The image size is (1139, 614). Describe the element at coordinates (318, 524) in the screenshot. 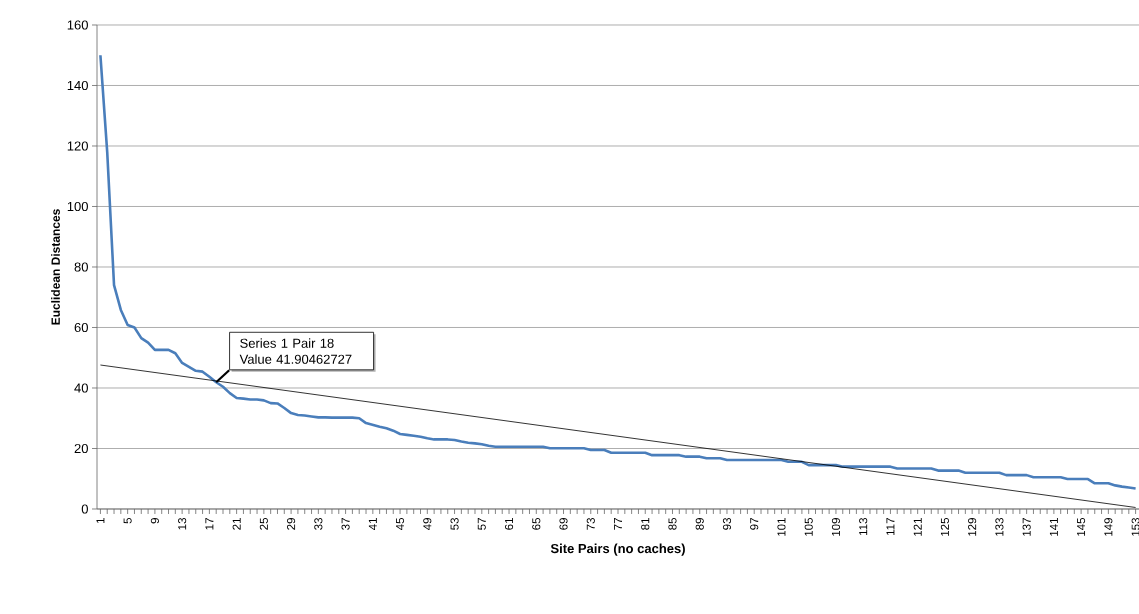

I see `x-tick-label: 33` at that location.